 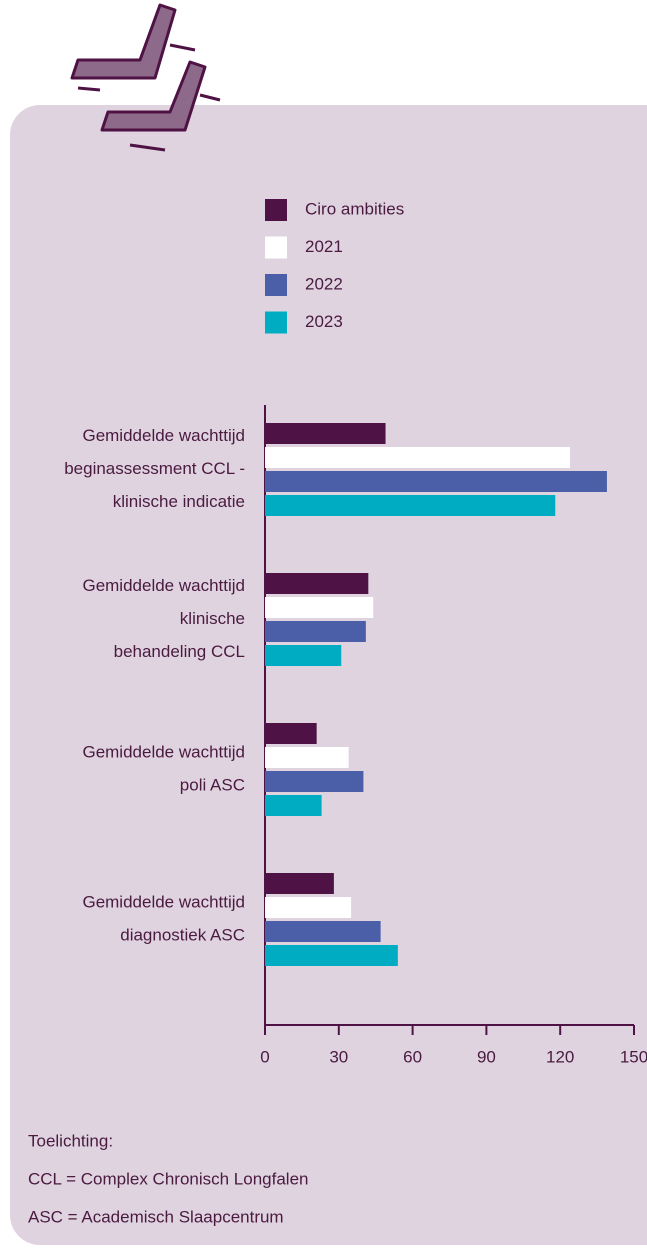 I want to click on note: CCL = Complex Chronisch Longfalen, so click(x=168, y=1178).